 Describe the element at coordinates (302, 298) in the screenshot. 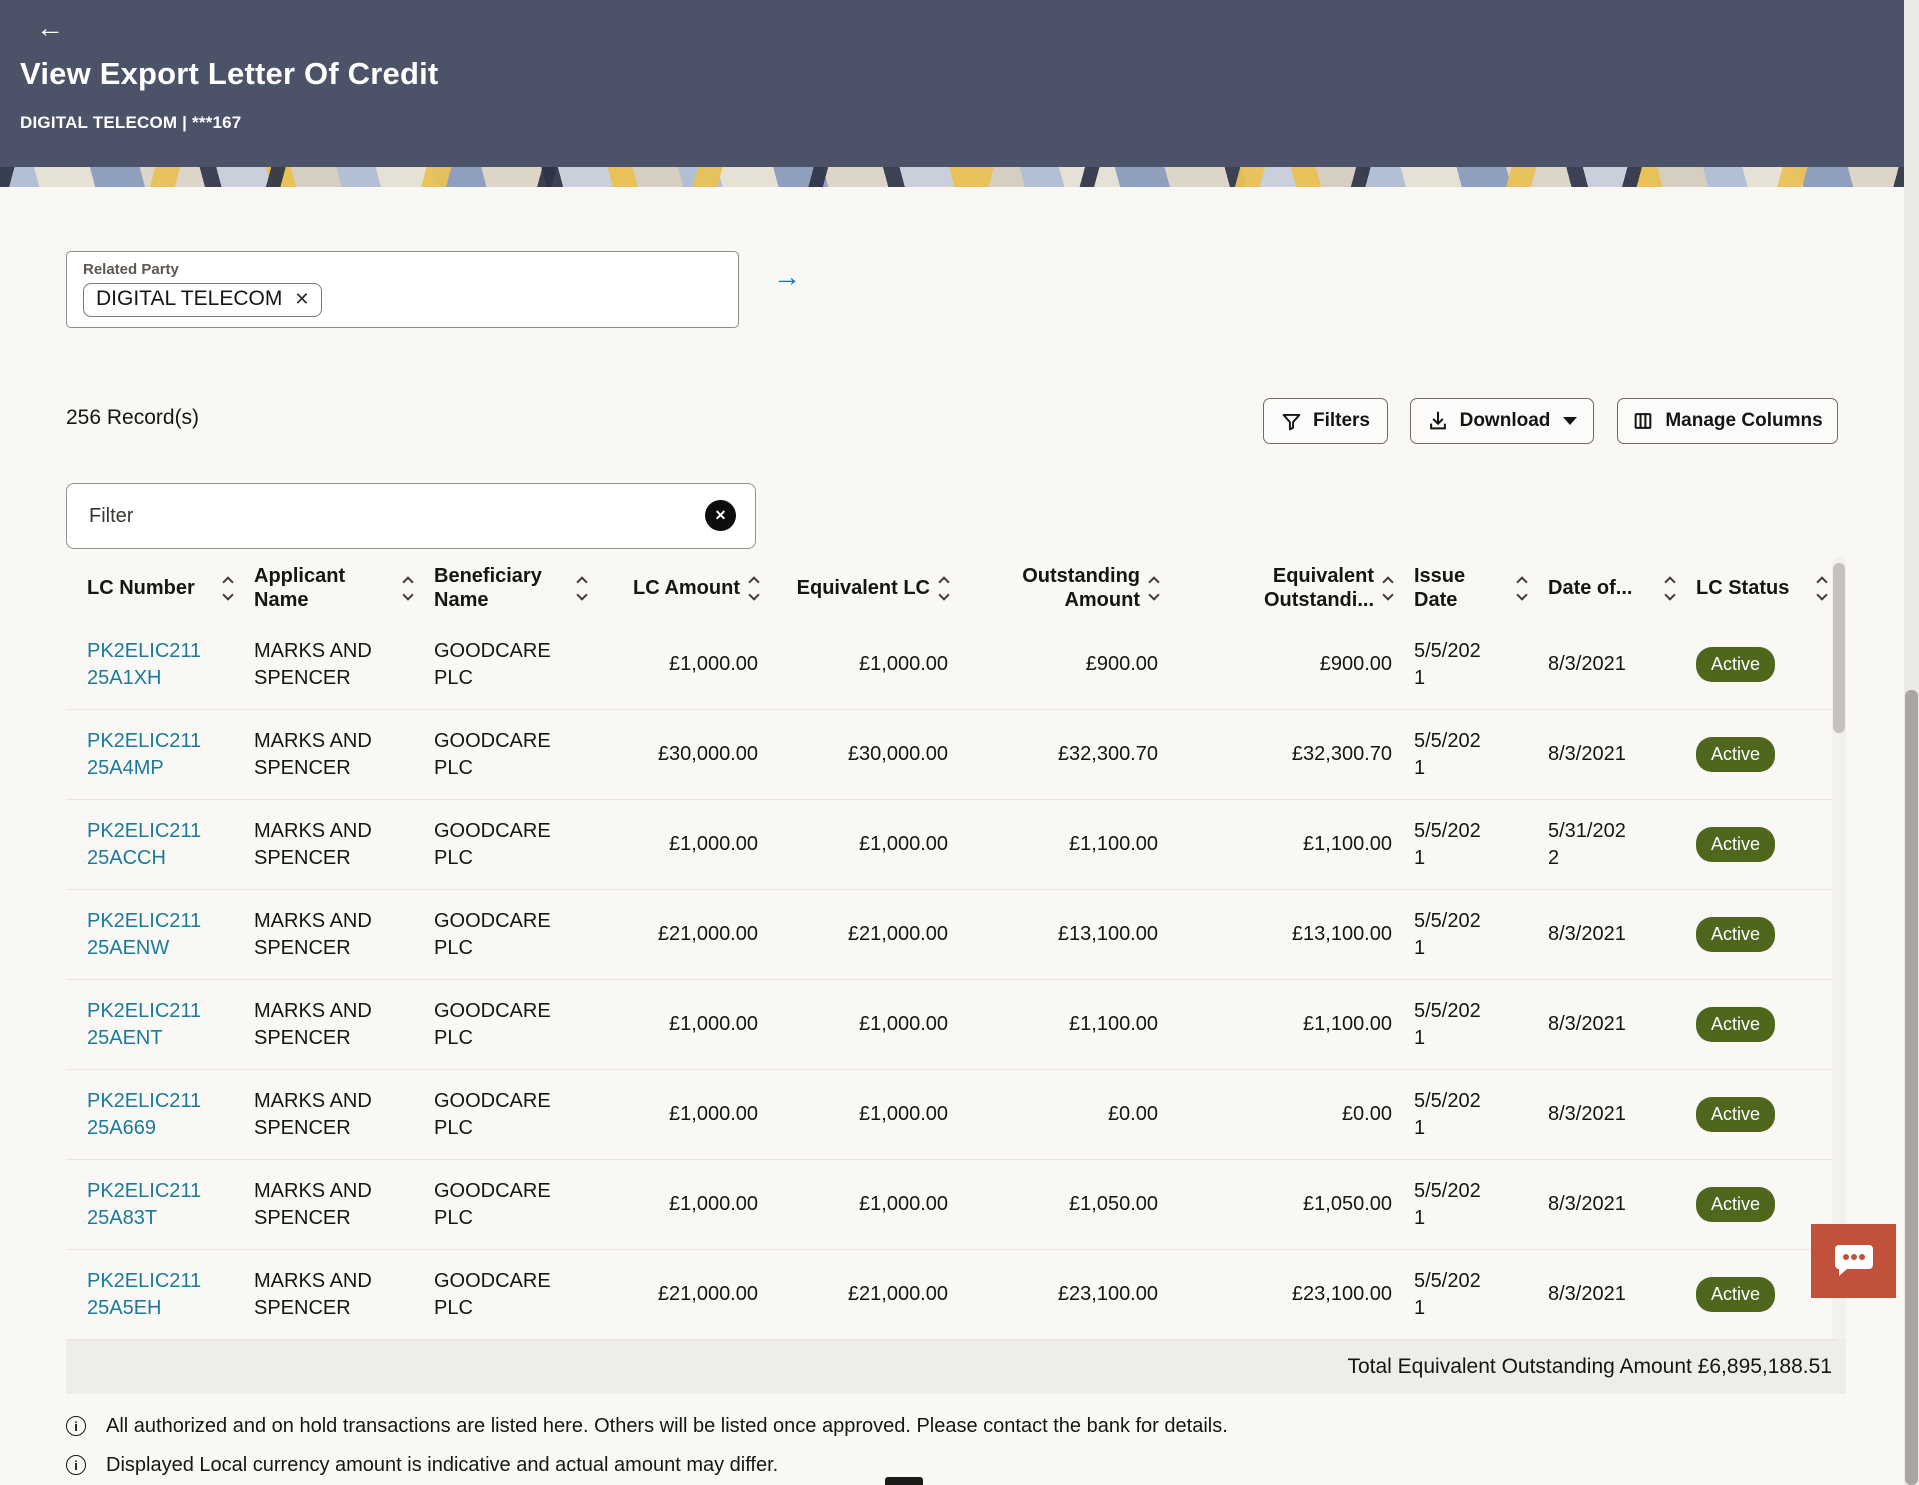

I see `chip-remove-icon: ✕` at that location.